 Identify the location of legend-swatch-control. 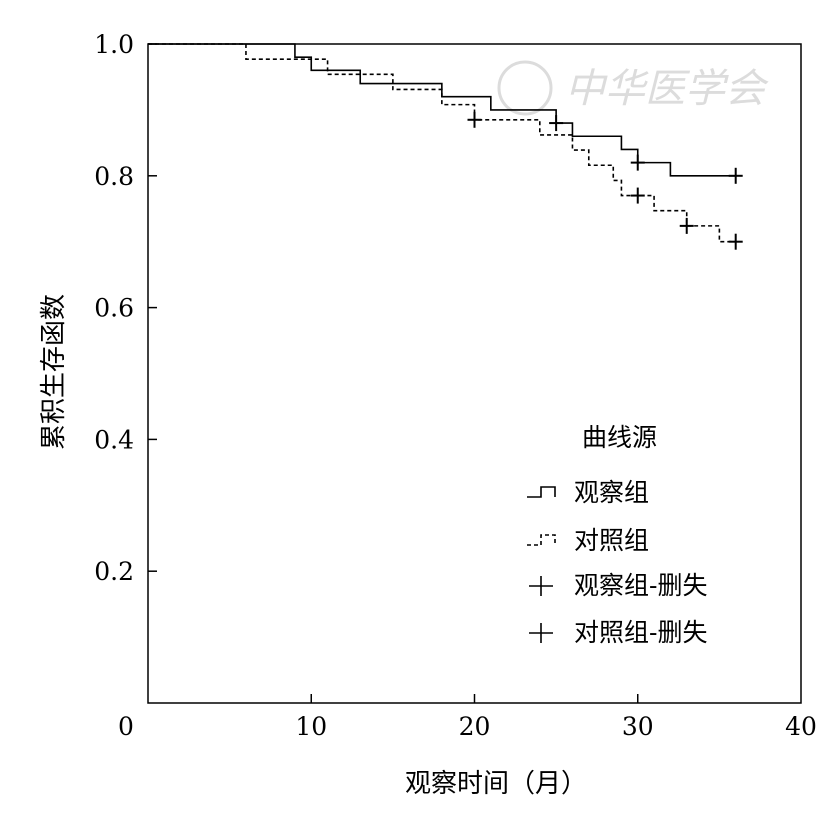
(541, 540).